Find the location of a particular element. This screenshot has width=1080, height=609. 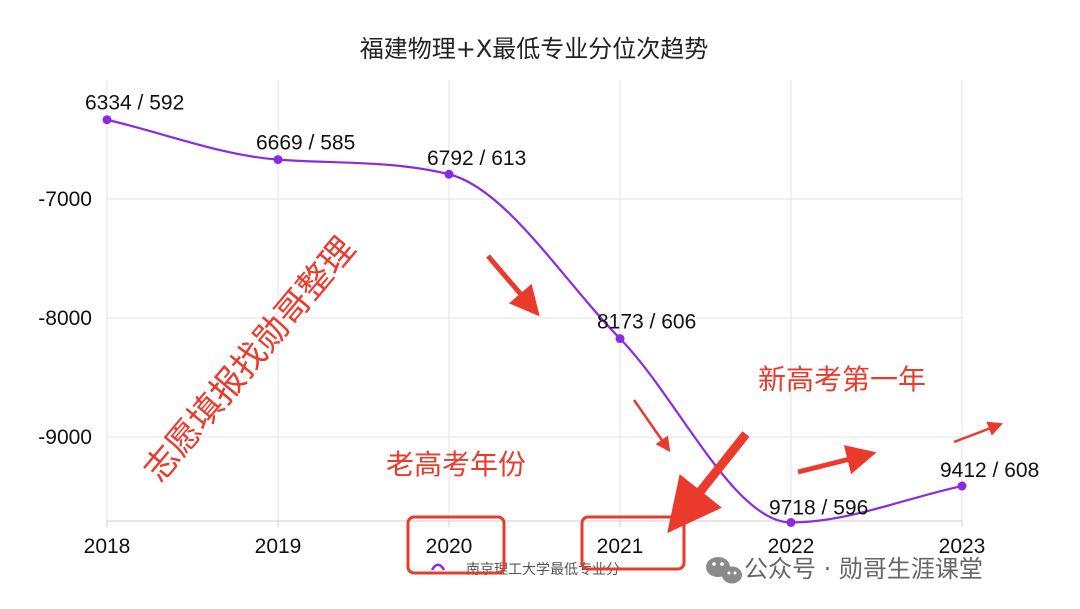

data-label: 8173 / 606 is located at coordinates (646, 322).